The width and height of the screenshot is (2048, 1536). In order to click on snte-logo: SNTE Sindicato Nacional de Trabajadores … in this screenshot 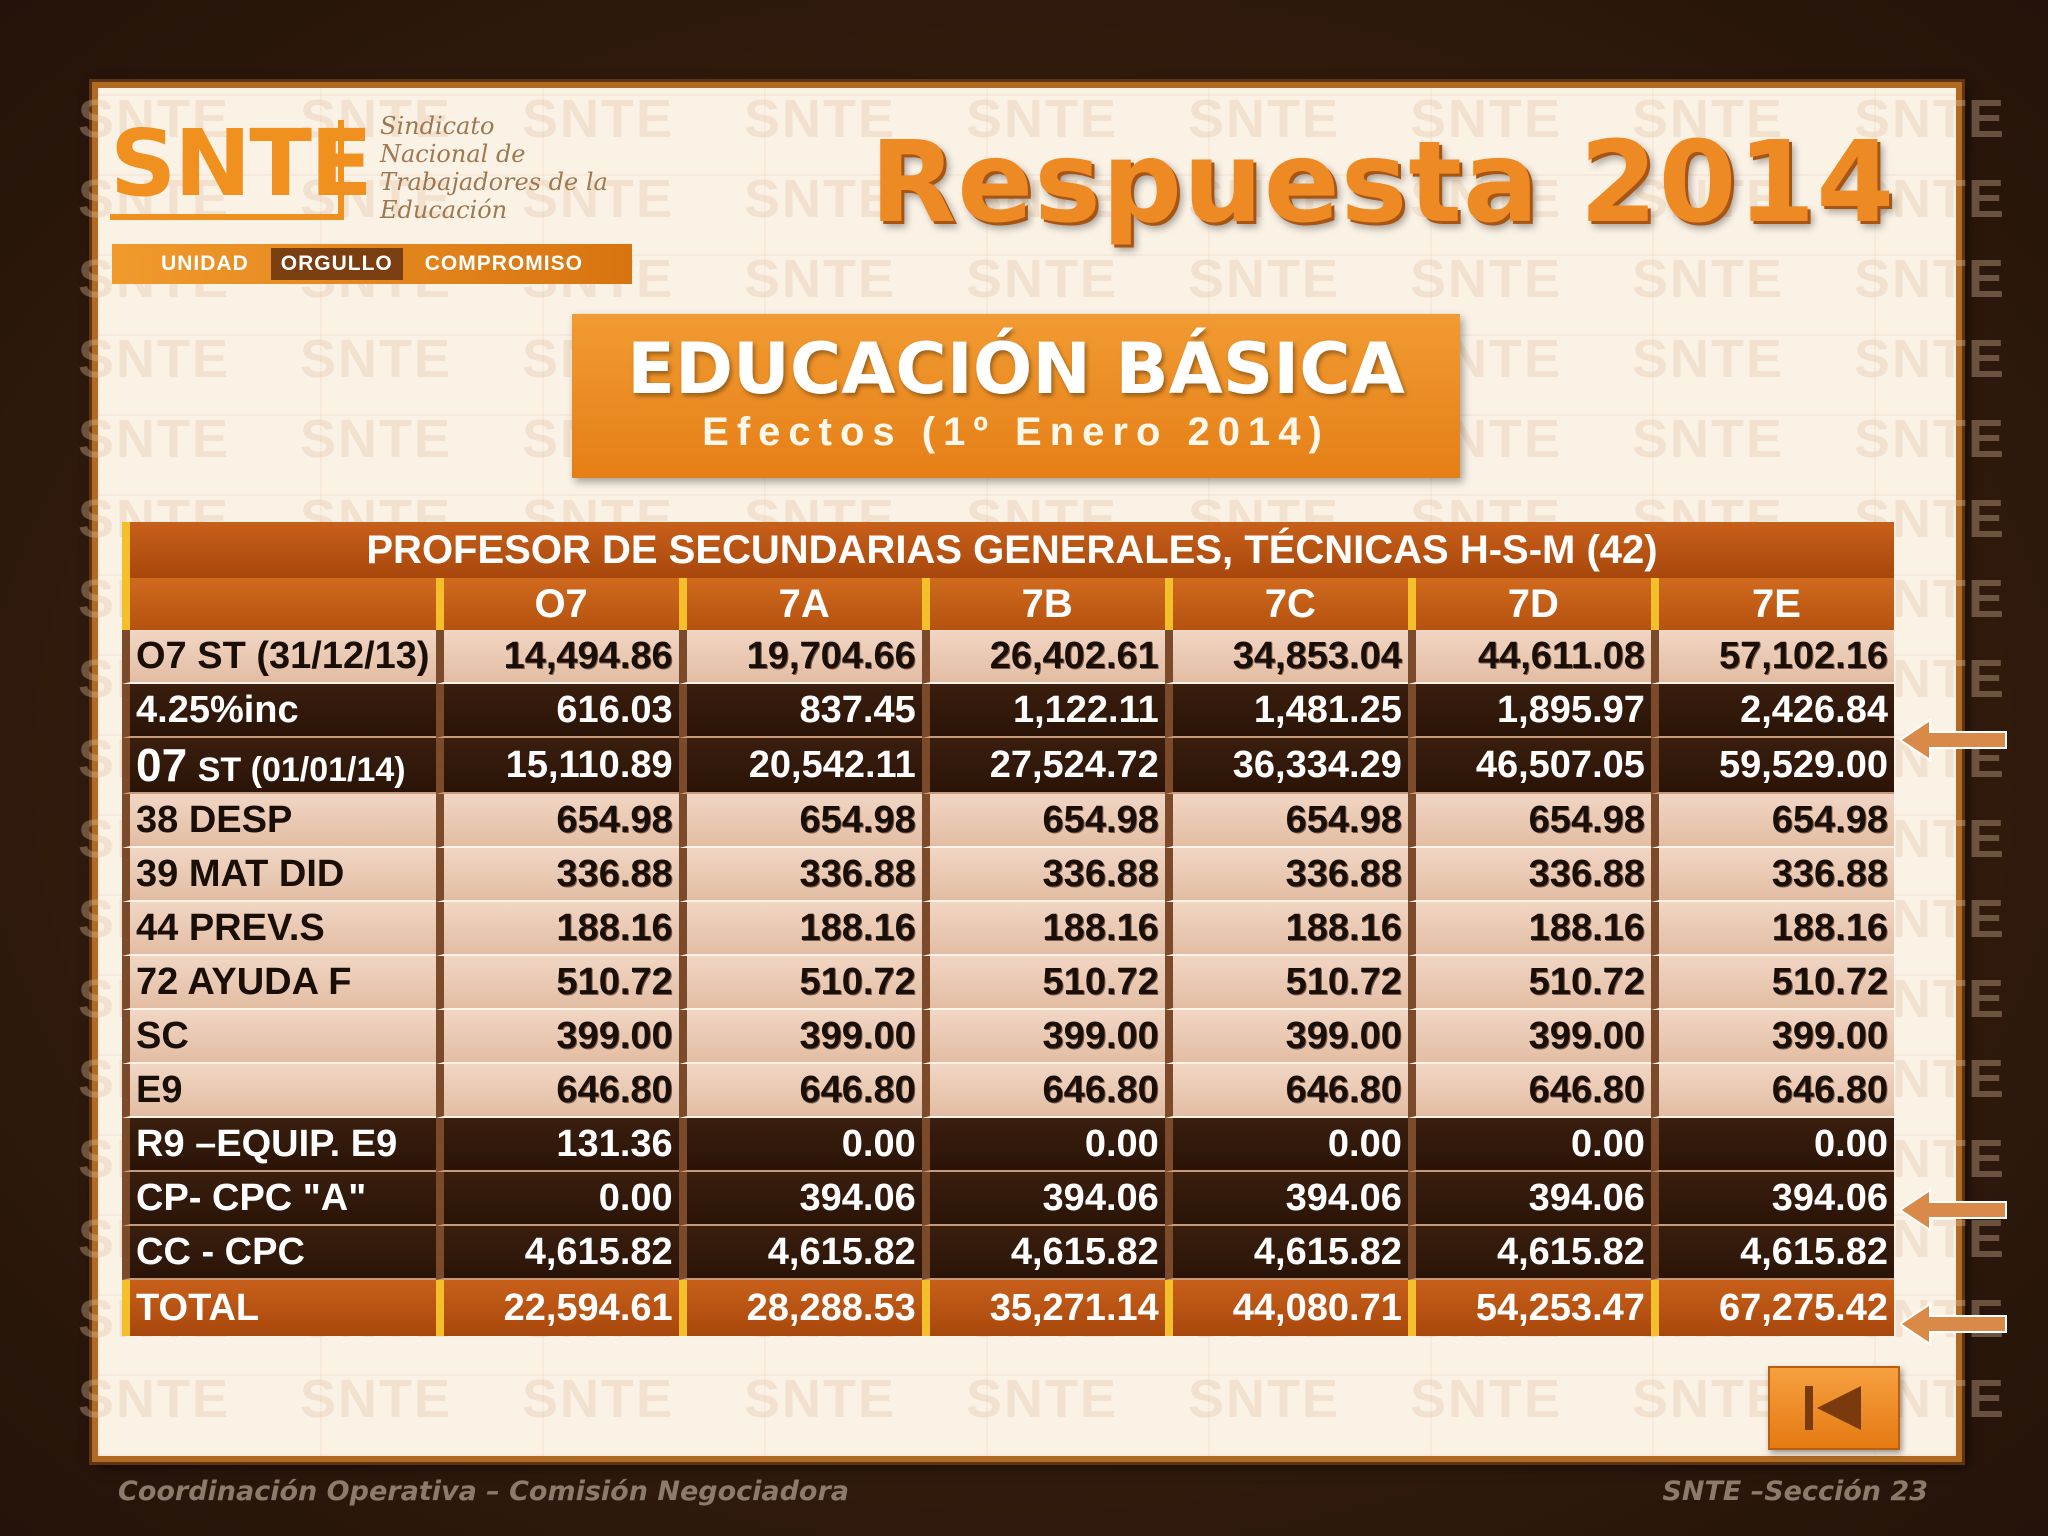, I will do `click(373, 196)`.